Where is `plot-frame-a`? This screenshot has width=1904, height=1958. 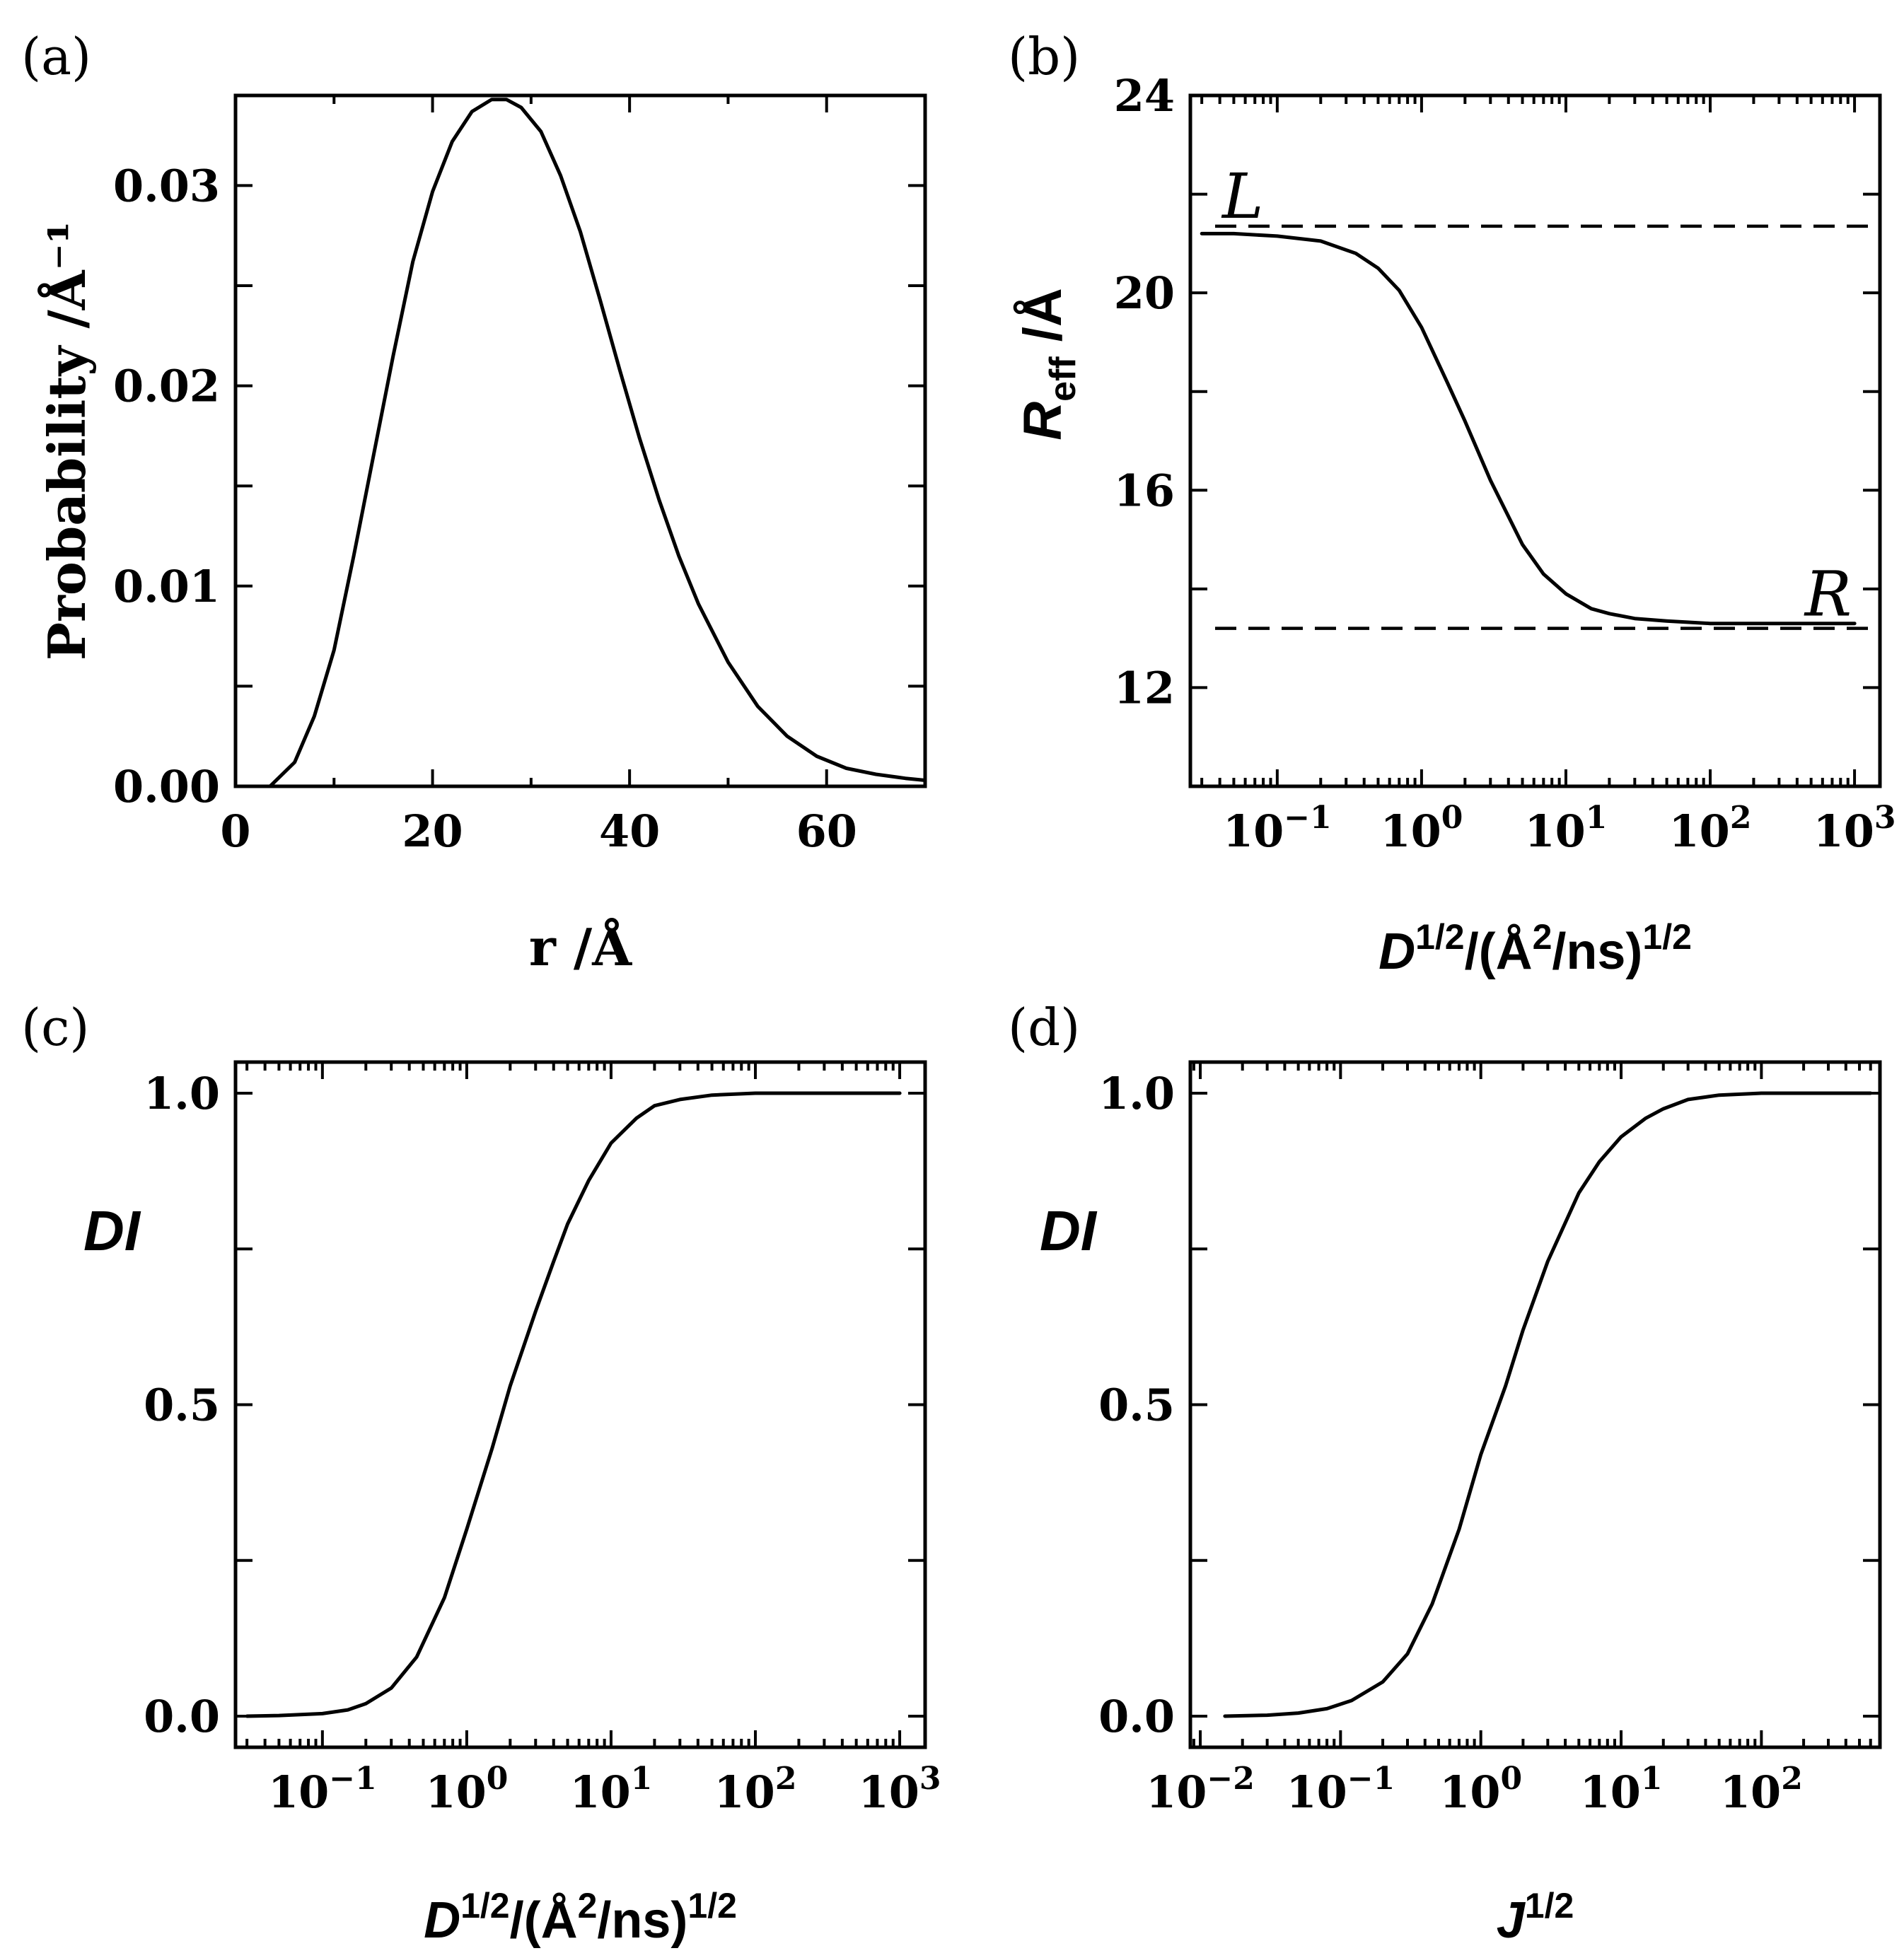
plot-frame-a is located at coordinates (580, 440).